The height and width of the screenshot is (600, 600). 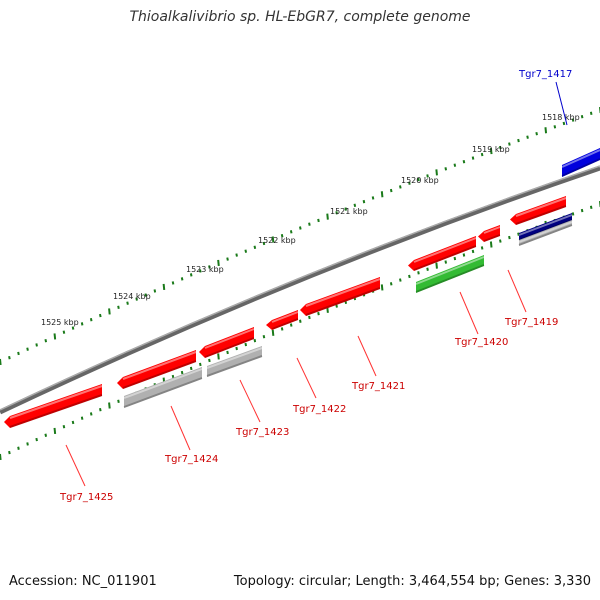 I want to click on gene-label: Tgr7_1423, so click(x=262, y=432).